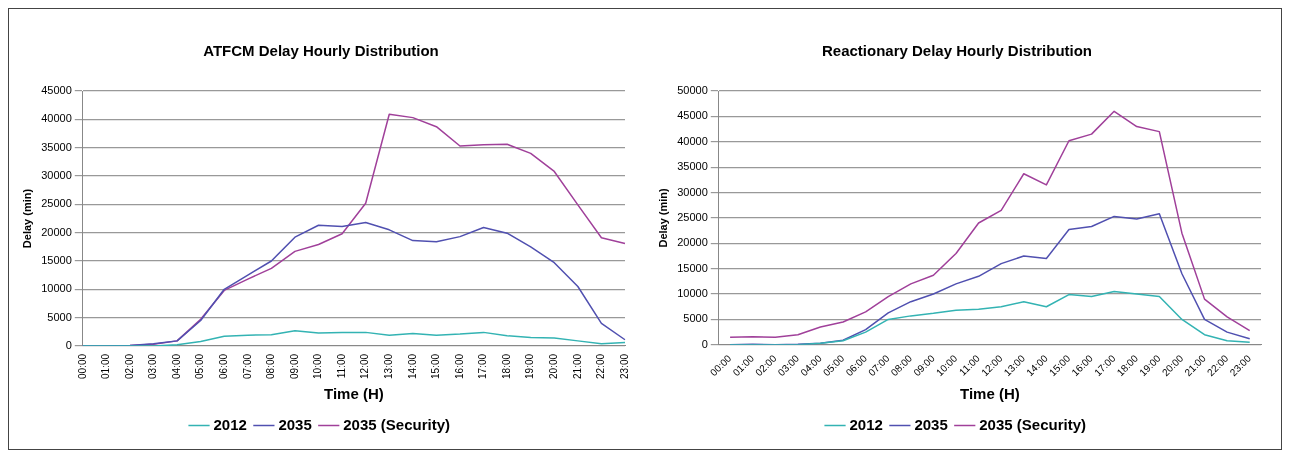  What do you see at coordinates (321, 51) in the screenshot?
I see `chart-title: ATFCM Delay Hourly Distribution` at bounding box center [321, 51].